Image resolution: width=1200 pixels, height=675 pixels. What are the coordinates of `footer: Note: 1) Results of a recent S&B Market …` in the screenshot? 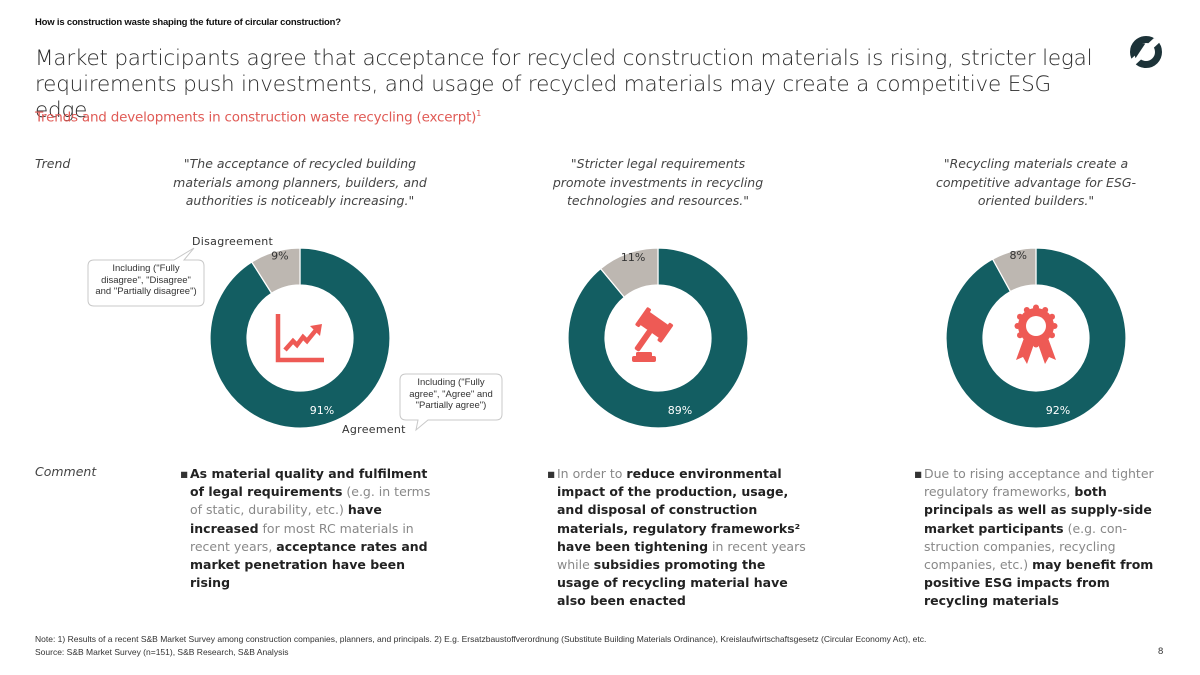 It's located at (585, 646).